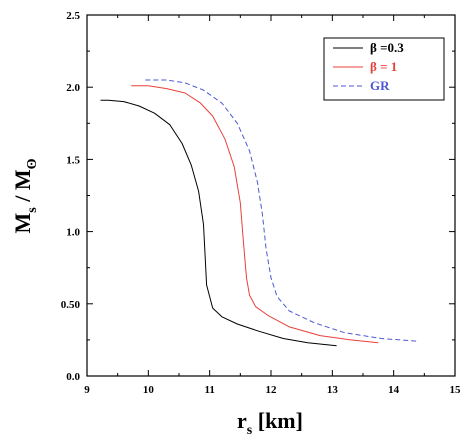  I want to click on y-axis-title-sep: / M, so click(22, 188).